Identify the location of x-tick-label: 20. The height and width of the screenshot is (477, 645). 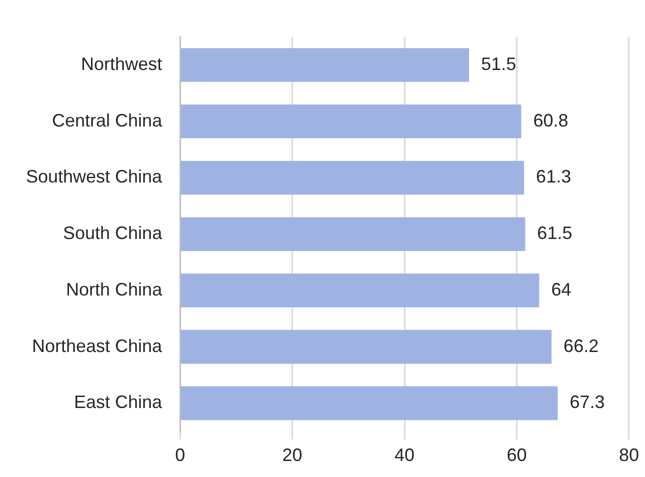
(292, 455).